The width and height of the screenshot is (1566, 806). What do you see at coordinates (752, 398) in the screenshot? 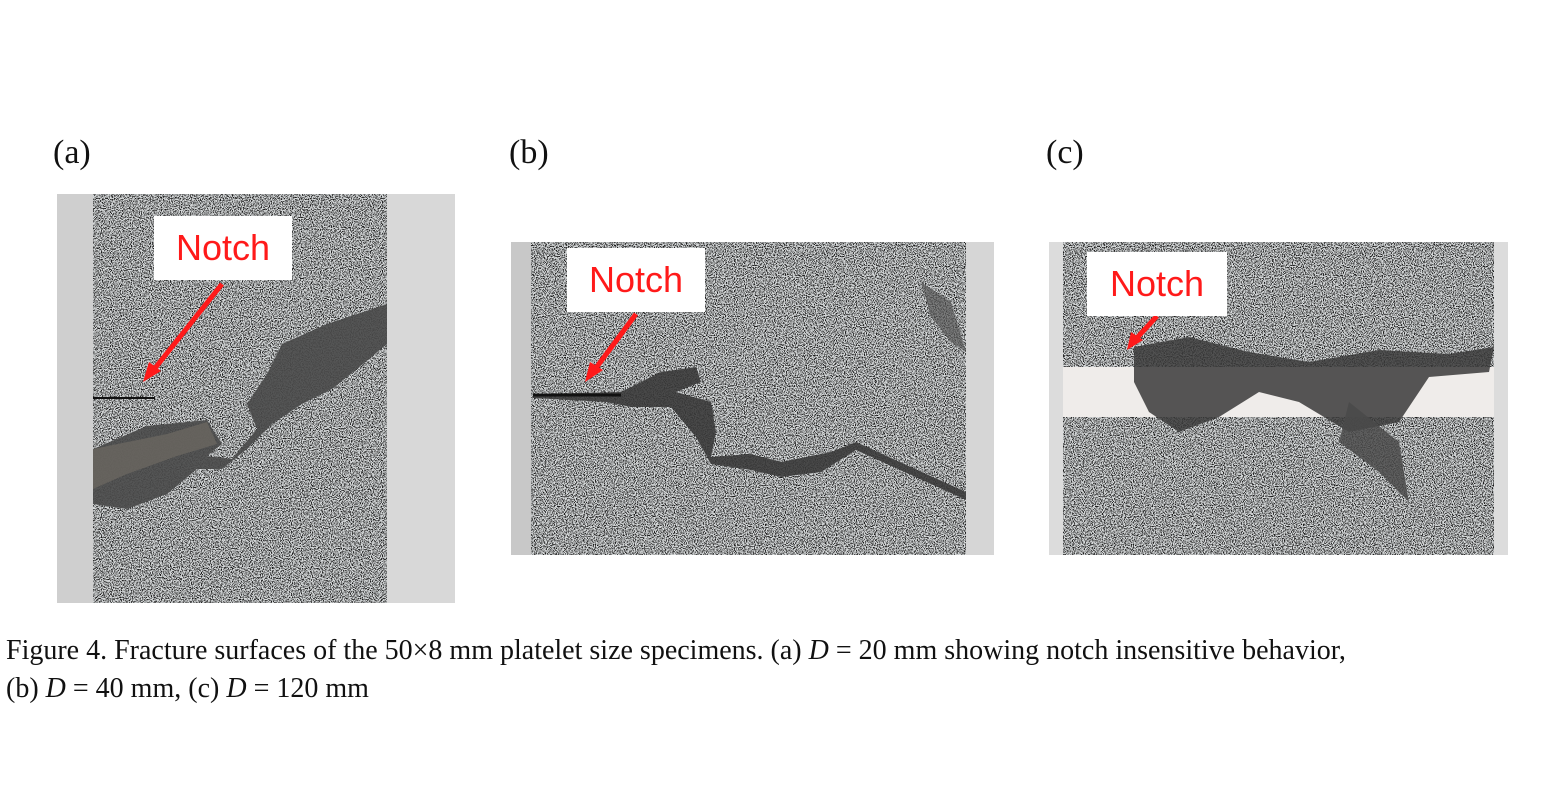
I see `specimen-photo-b: Notch` at bounding box center [752, 398].